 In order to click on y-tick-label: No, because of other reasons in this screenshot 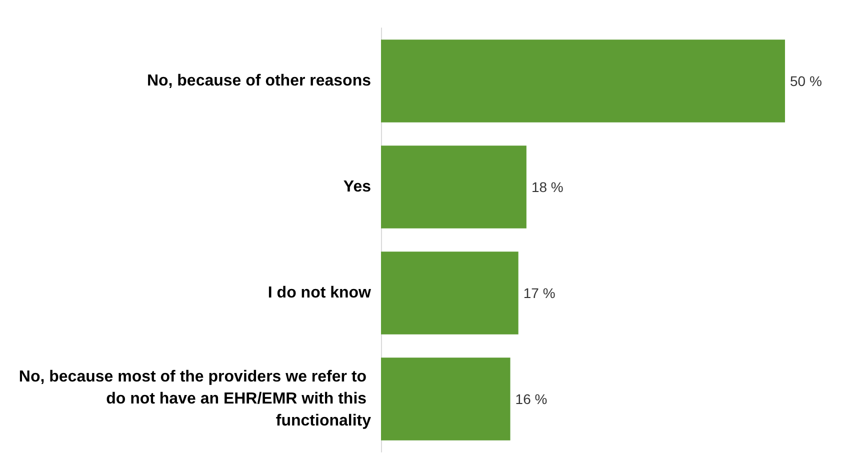, I will do `click(259, 81)`.